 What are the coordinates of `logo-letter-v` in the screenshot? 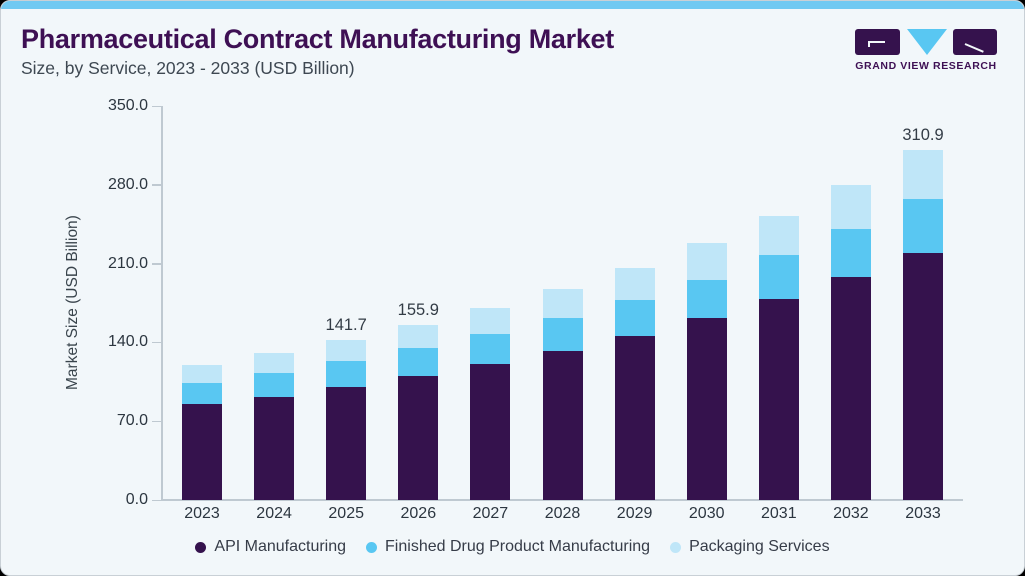 It's located at (926, 42).